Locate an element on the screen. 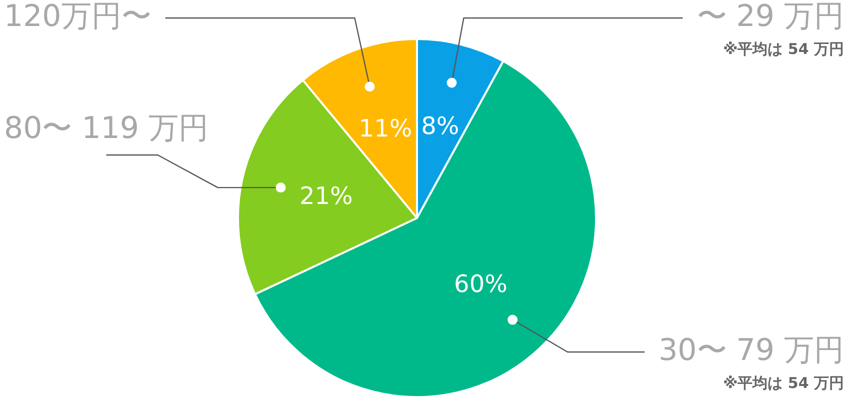  data-label: 21% is located at coordinates (326, 196).